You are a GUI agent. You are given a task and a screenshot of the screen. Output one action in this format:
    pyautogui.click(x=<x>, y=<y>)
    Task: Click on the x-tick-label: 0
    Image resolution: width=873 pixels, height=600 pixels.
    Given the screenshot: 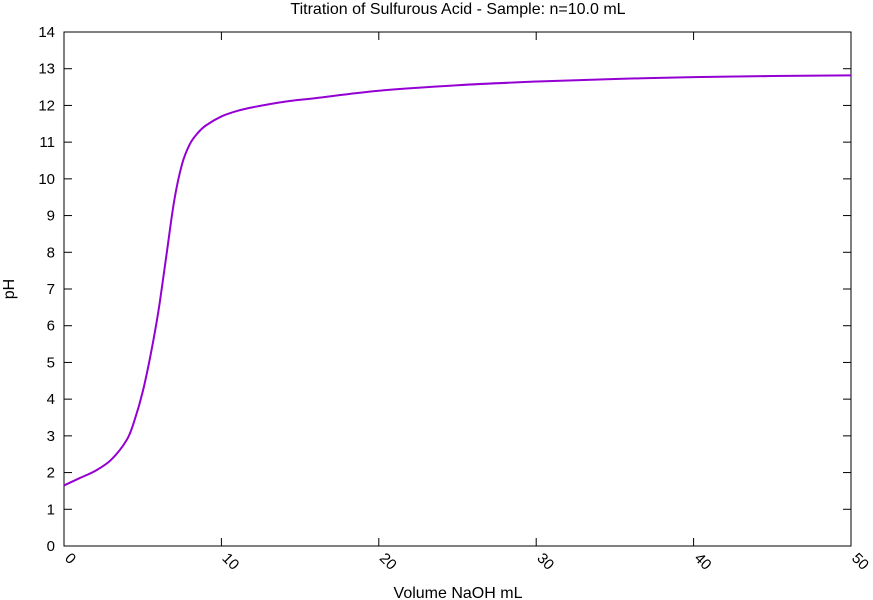 What is the action you would take?
    pyautogui.click(x=70, y=559)
    